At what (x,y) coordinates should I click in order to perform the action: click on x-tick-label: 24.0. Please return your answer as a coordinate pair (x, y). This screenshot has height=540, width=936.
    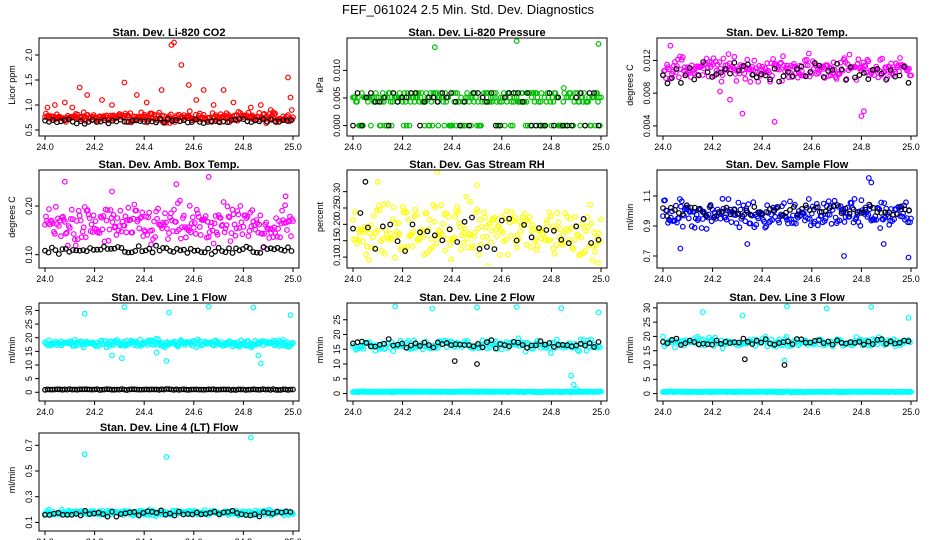
    Looking at the image, I should click on (45, 538).